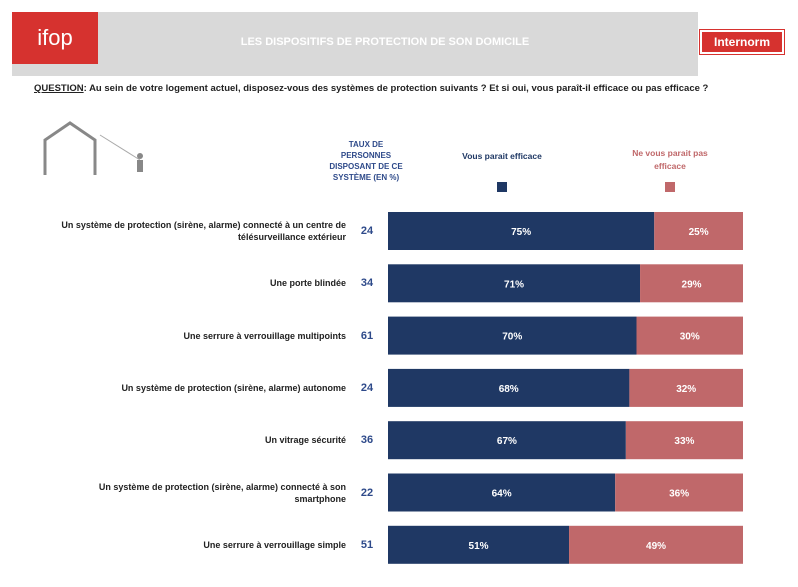  I want to click on value-label: 67%, so click(507, 441).